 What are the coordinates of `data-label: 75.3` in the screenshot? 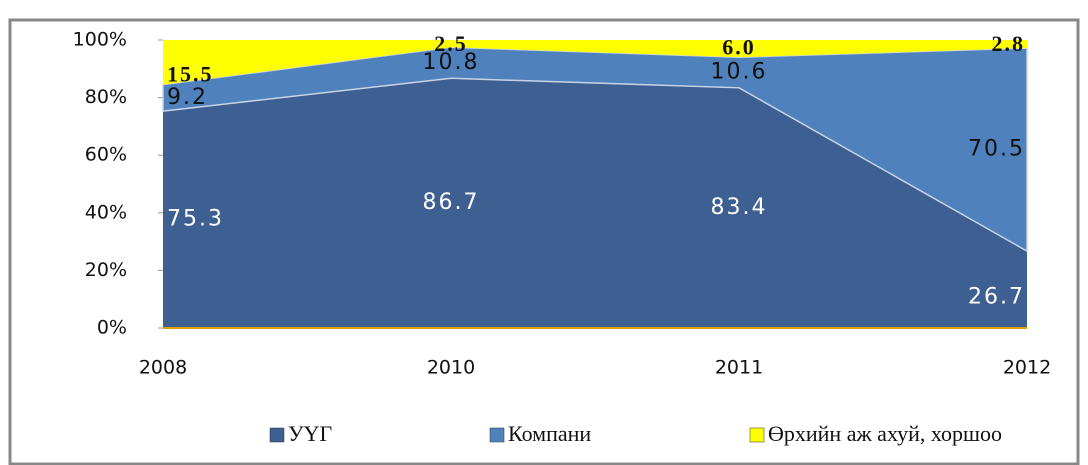 It's located at (195, 219).